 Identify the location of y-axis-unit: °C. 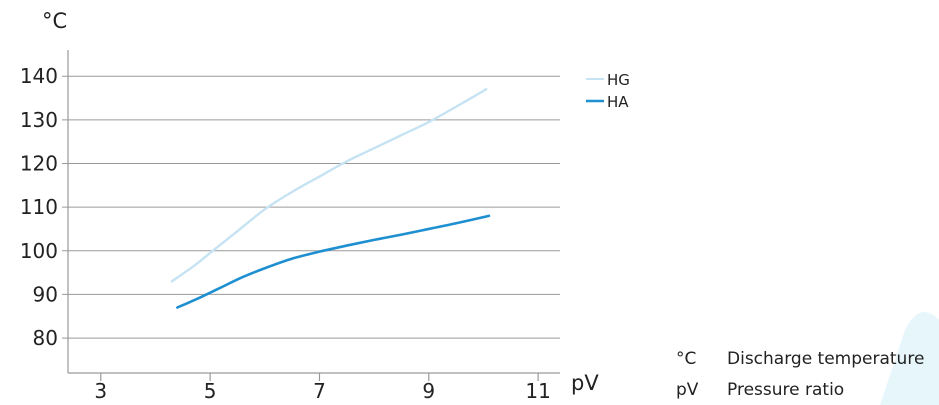
(54, 21).